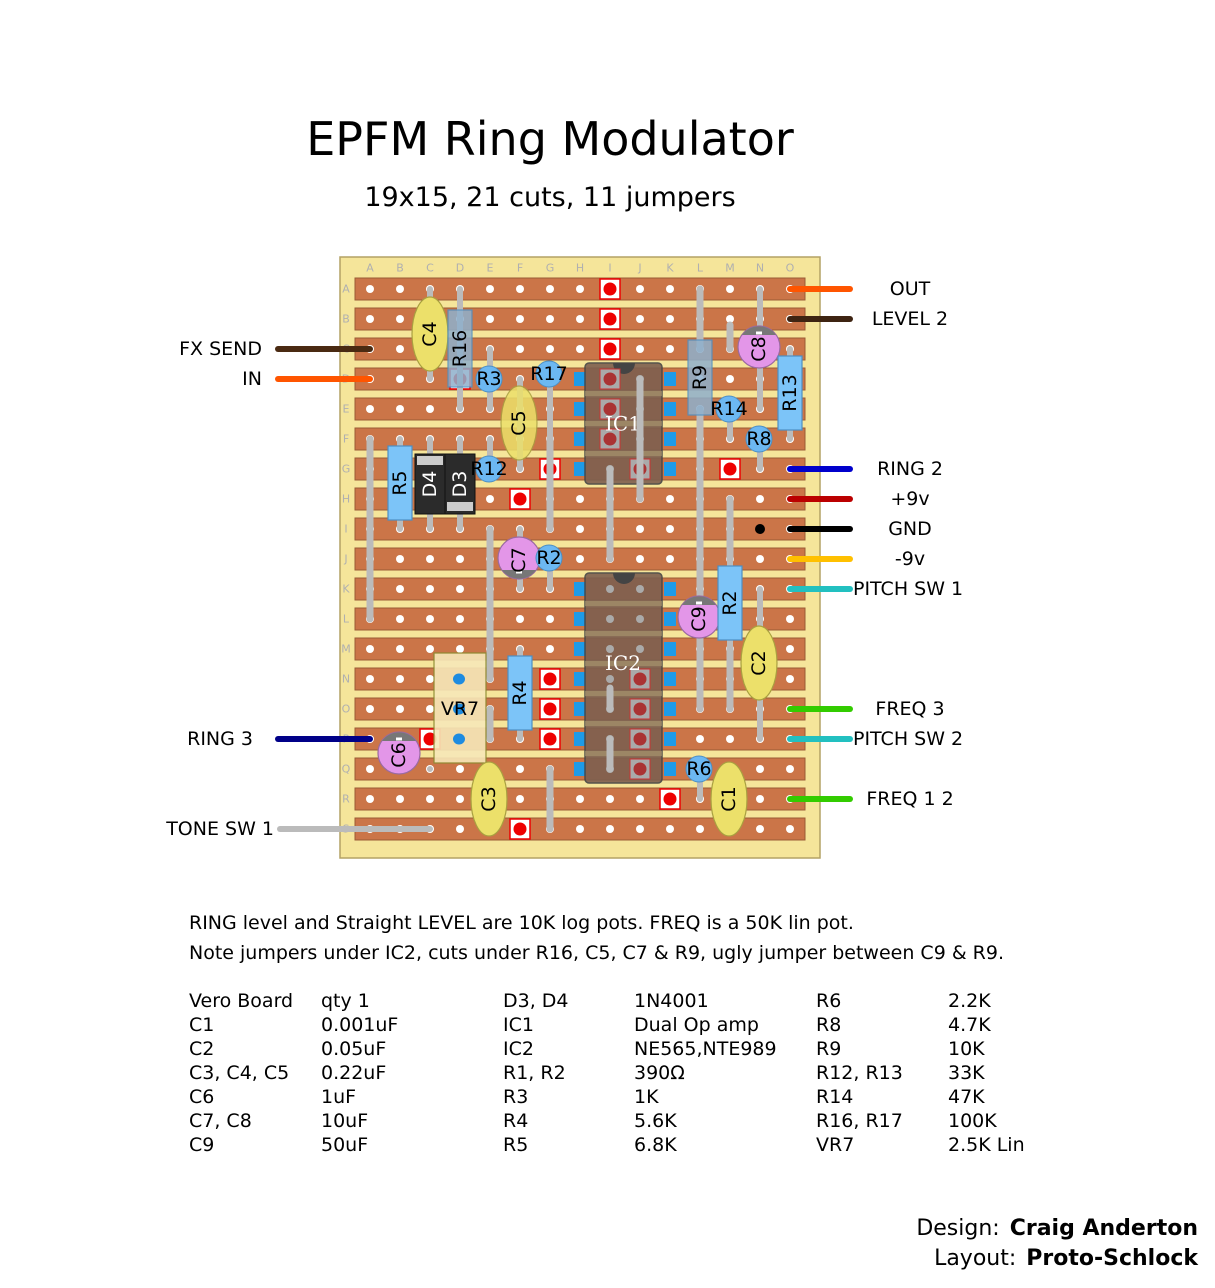 This screenshot has width=1215, height=1288. What do you see at coordinates (516, 1121) in the screenshot?
I see `bom-part: R4` at bounding box center [516, 1121].